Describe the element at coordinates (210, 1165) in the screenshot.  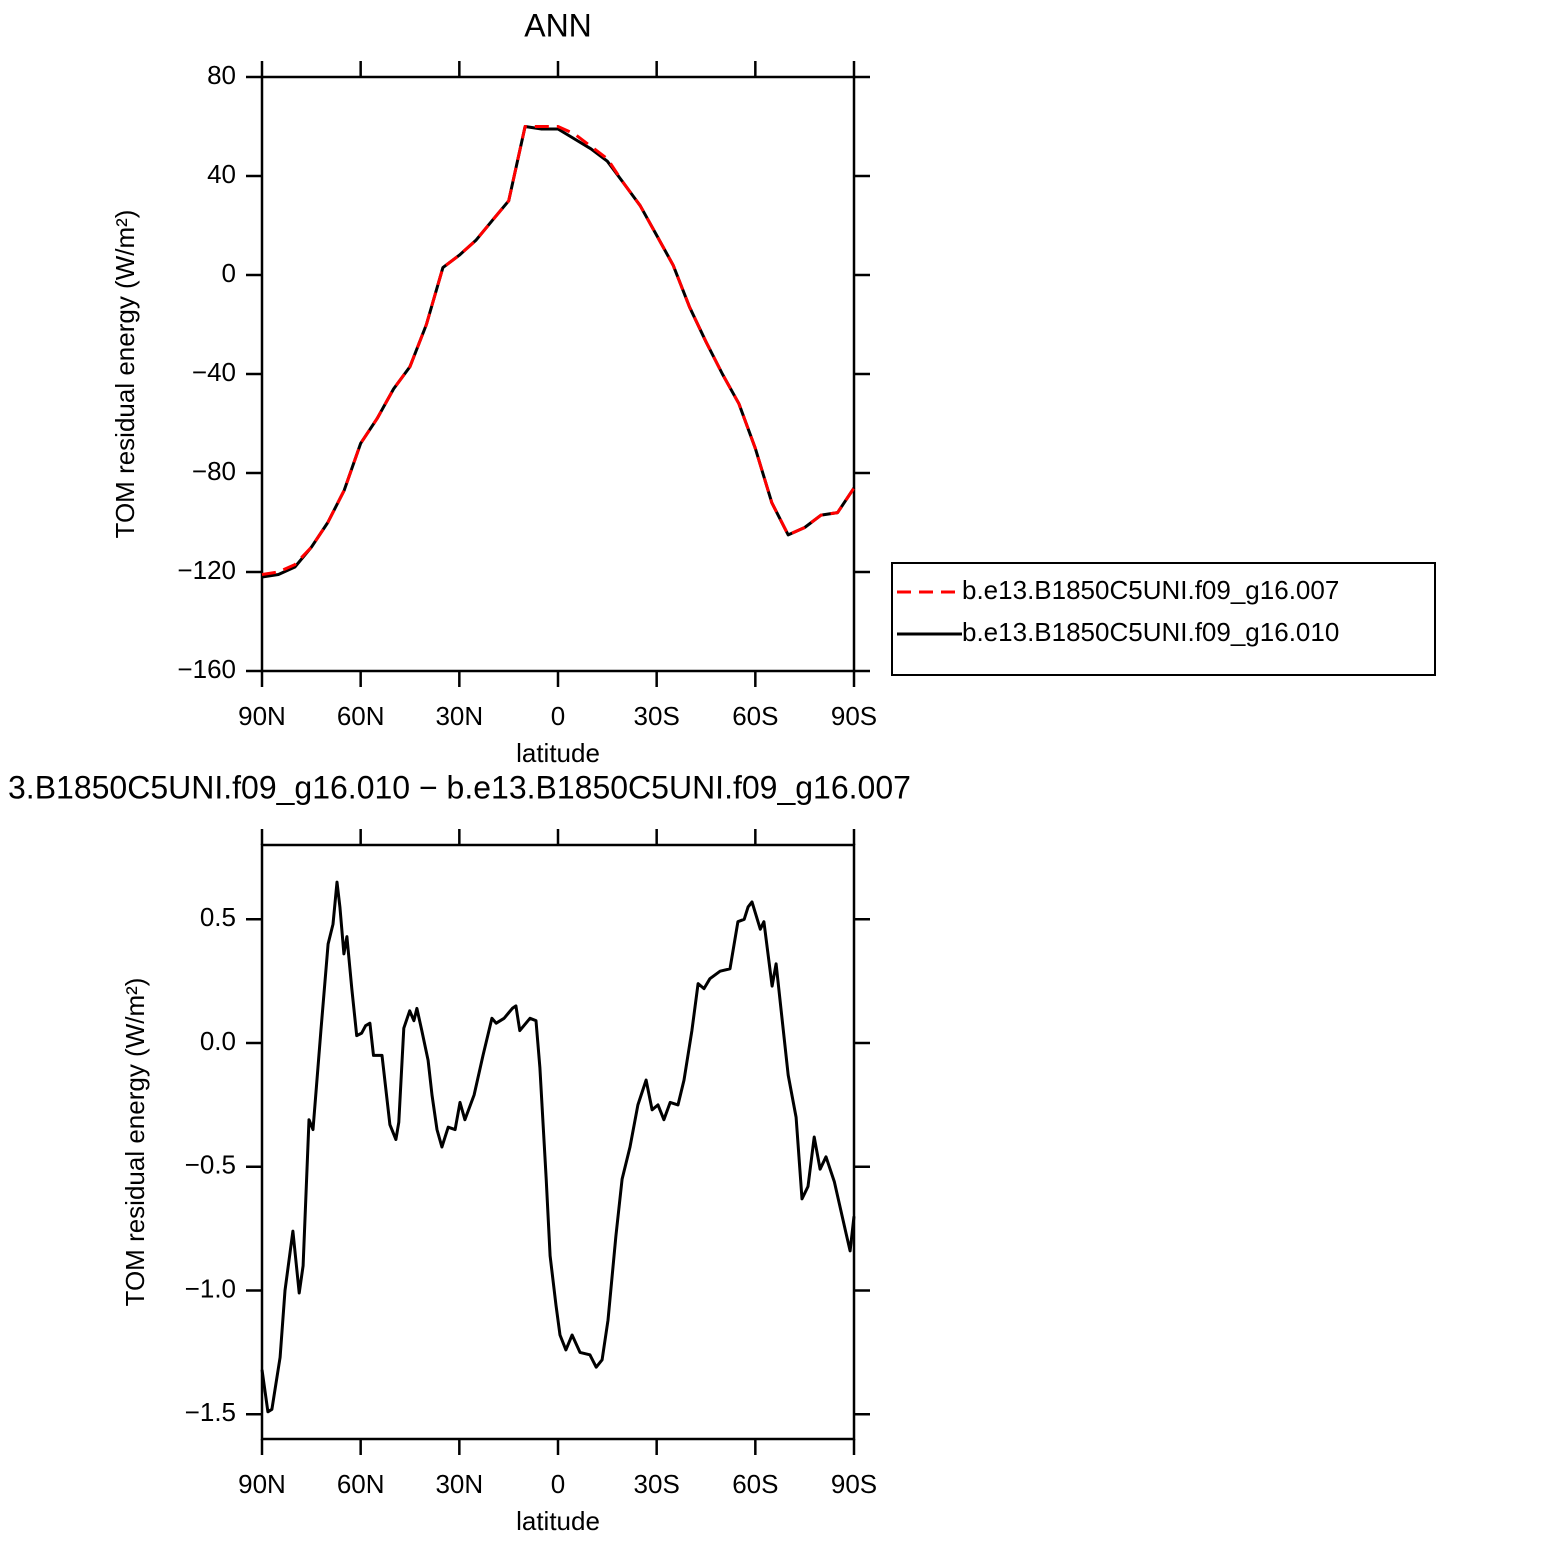
I see `y-tick-label: −0.5` at that location.